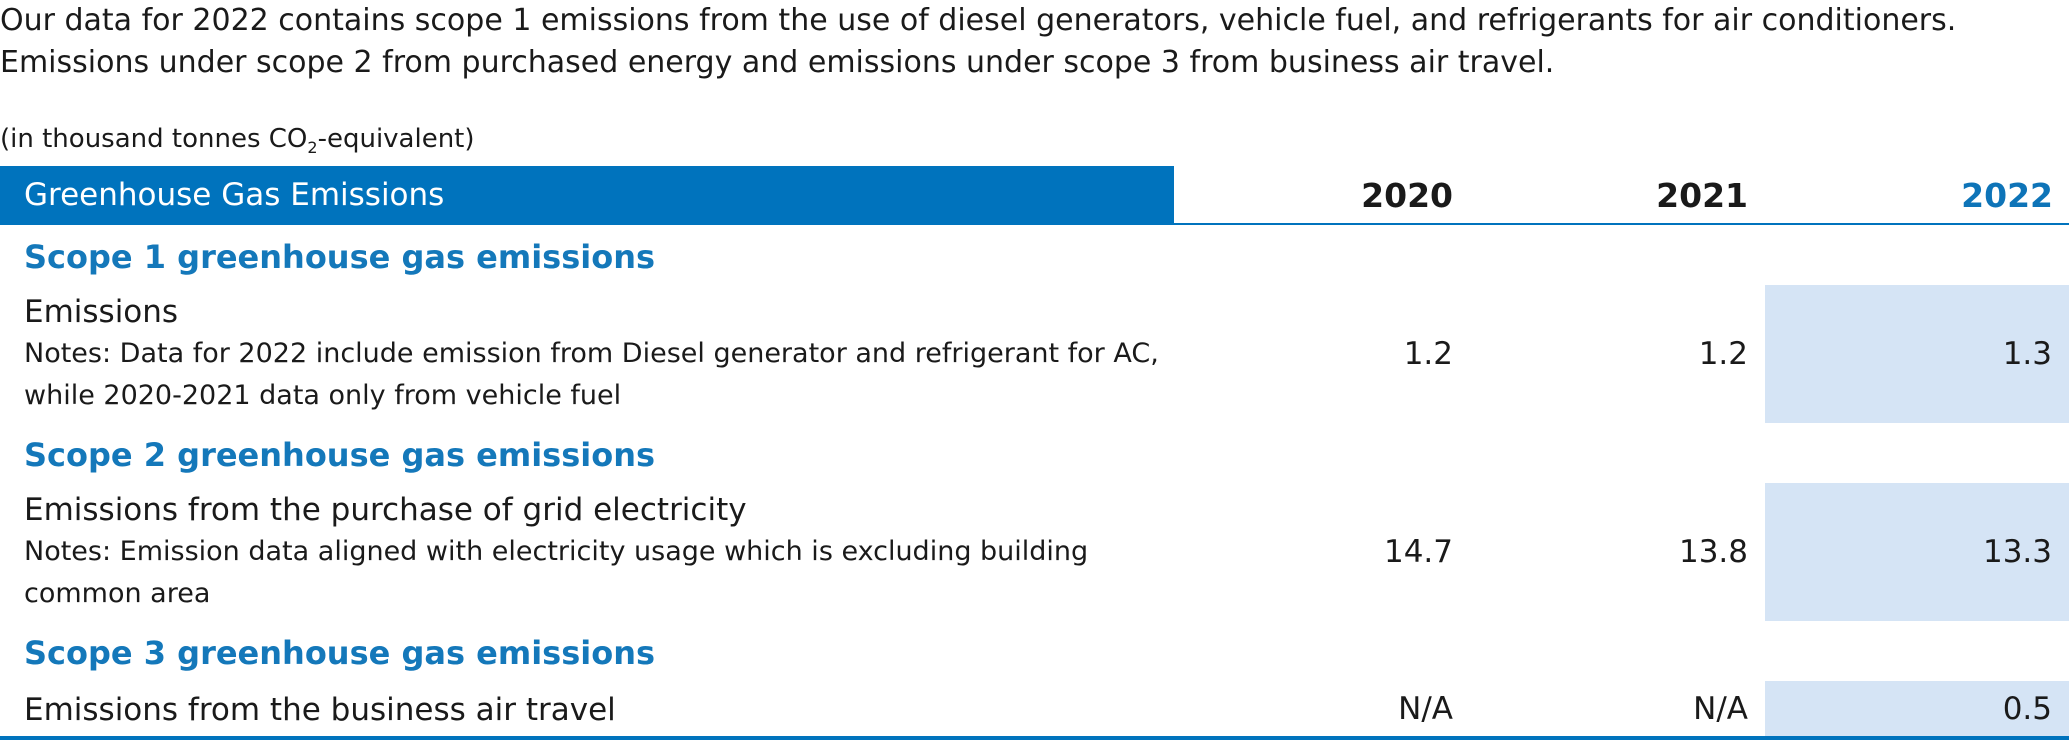 The width and height of the screenshot is (2069, 741). Describe the element at coordinates (1621, 224) in the screenshot. I see `header-divider` at that location.